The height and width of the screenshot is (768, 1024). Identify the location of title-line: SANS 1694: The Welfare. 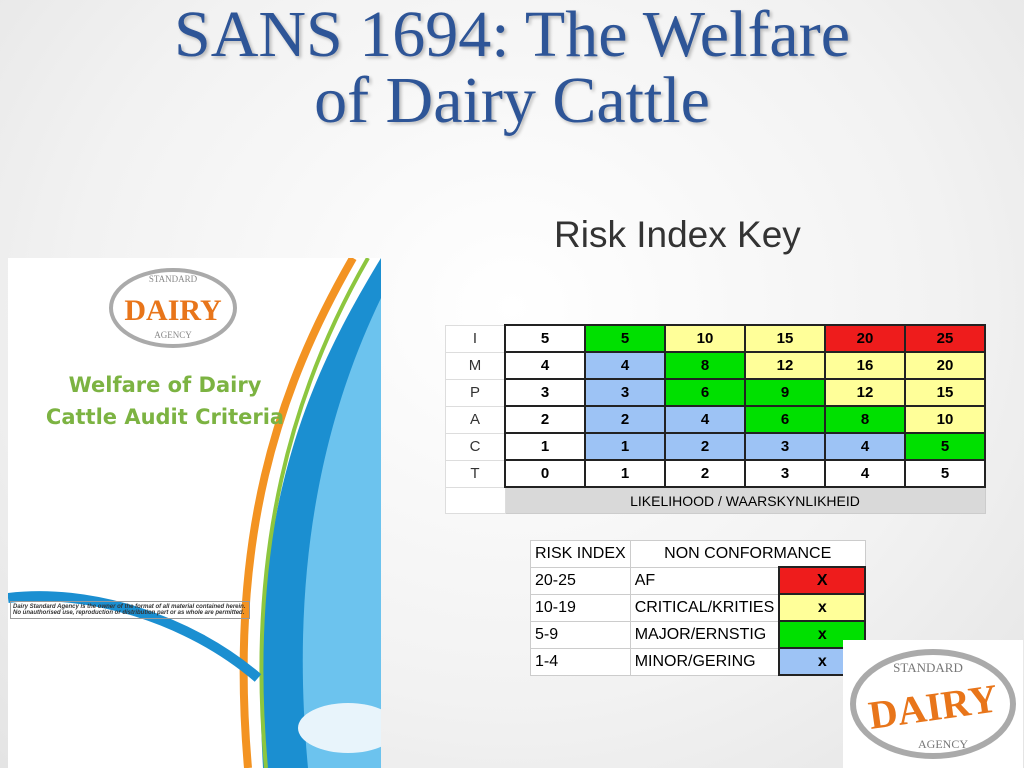
(512, 35).